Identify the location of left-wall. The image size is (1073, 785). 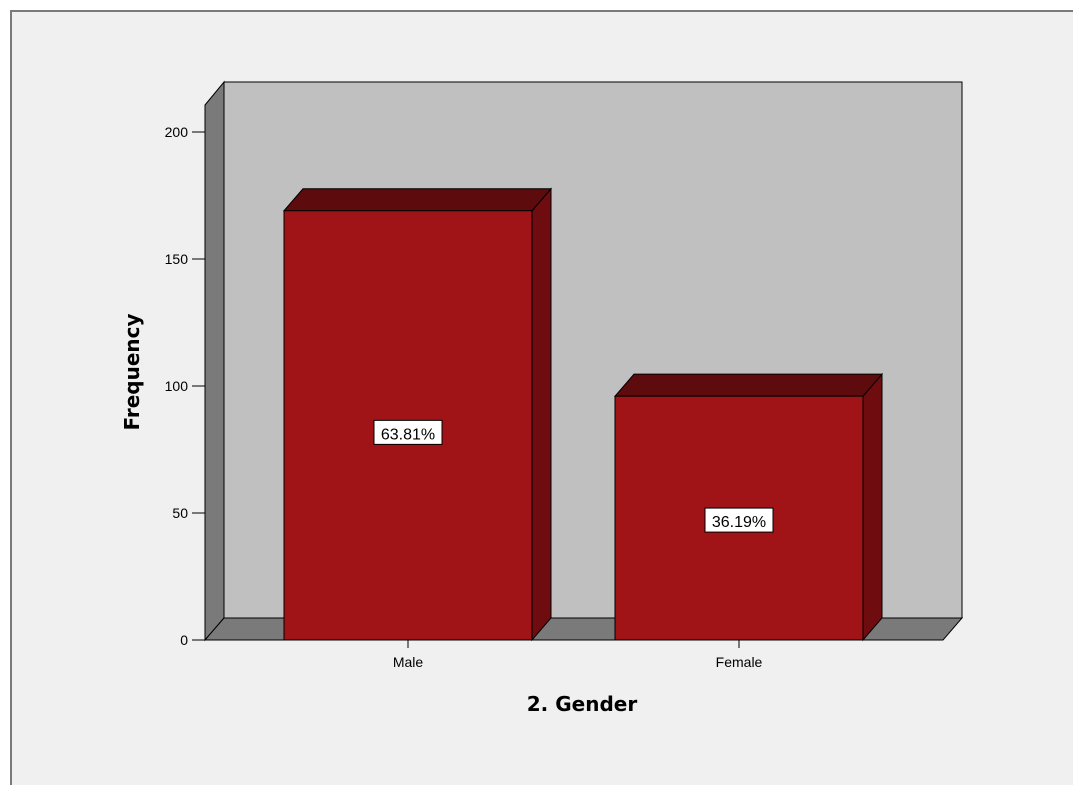
(214, 361).